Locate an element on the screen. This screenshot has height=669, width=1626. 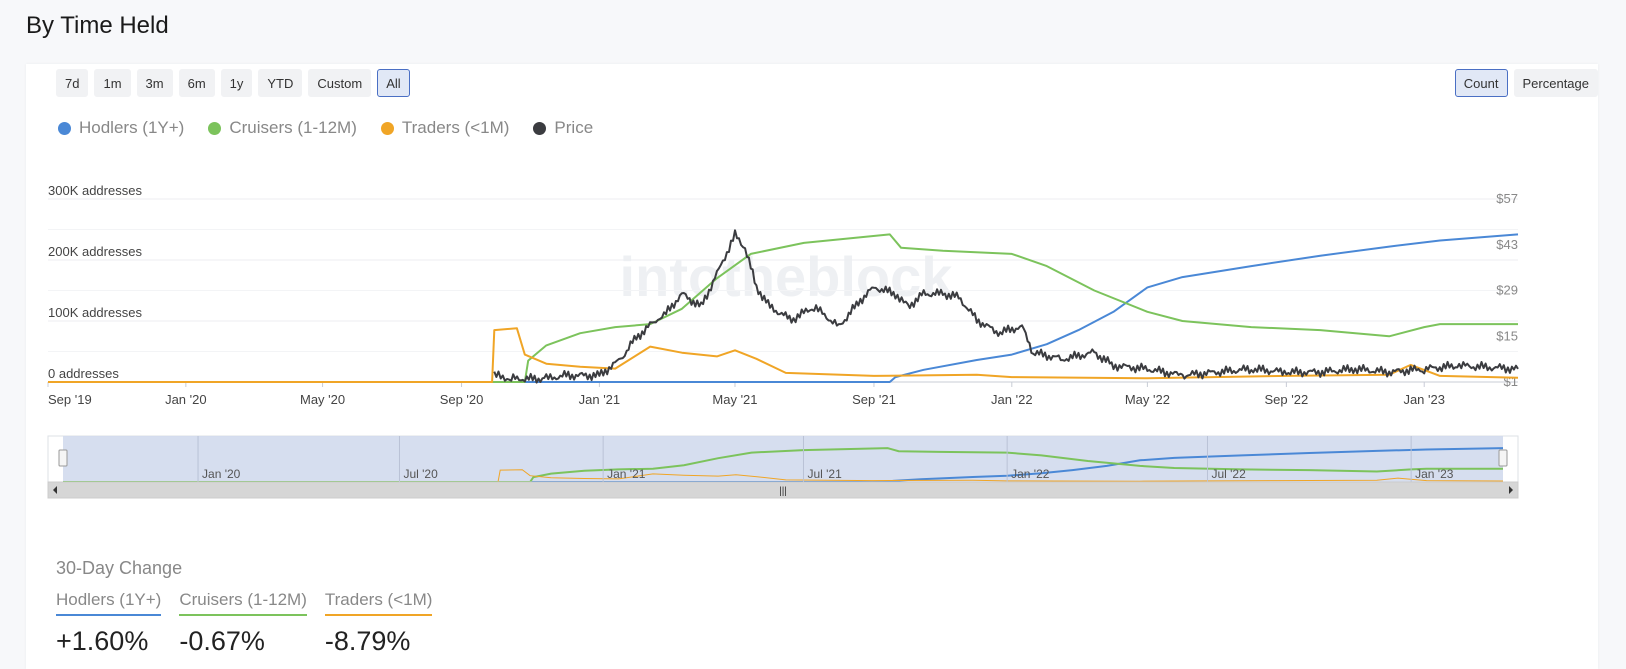
navigator-selection is located at coordinates (783, 459).